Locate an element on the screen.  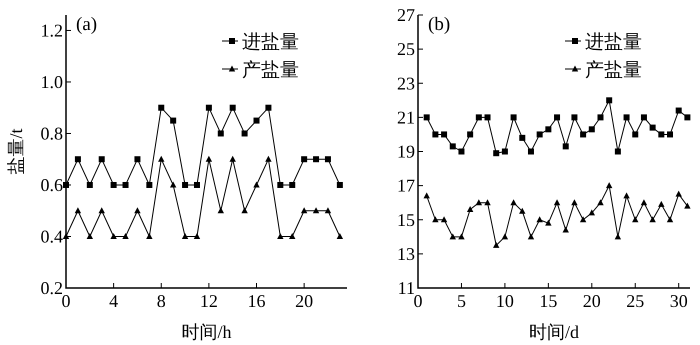
x-tick-label: 12 is located at coordinates (209, 301).